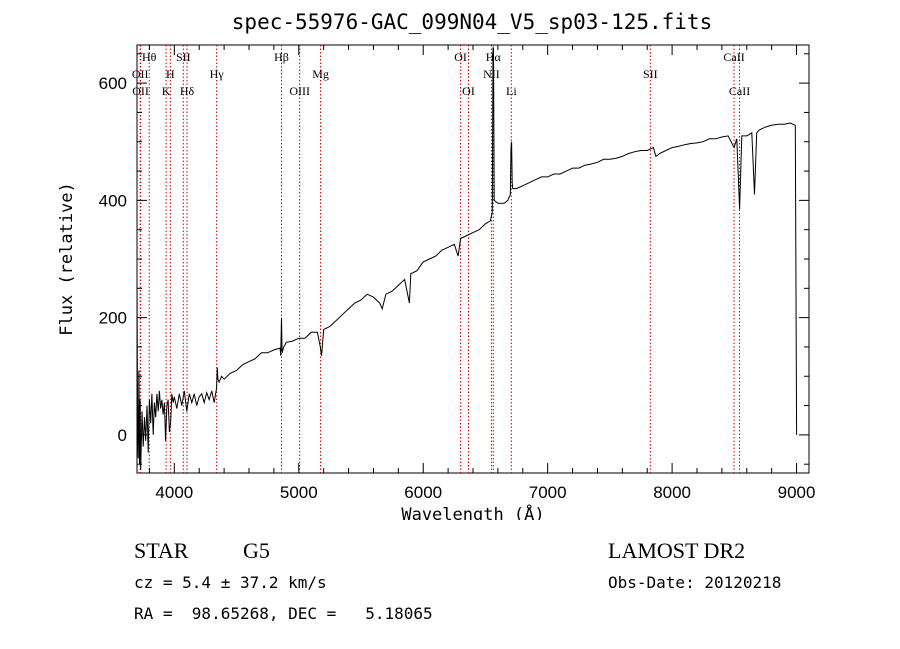  Describe the element at coordinates (170, 74) in the screenshot. I see `line-label: H` at that location.